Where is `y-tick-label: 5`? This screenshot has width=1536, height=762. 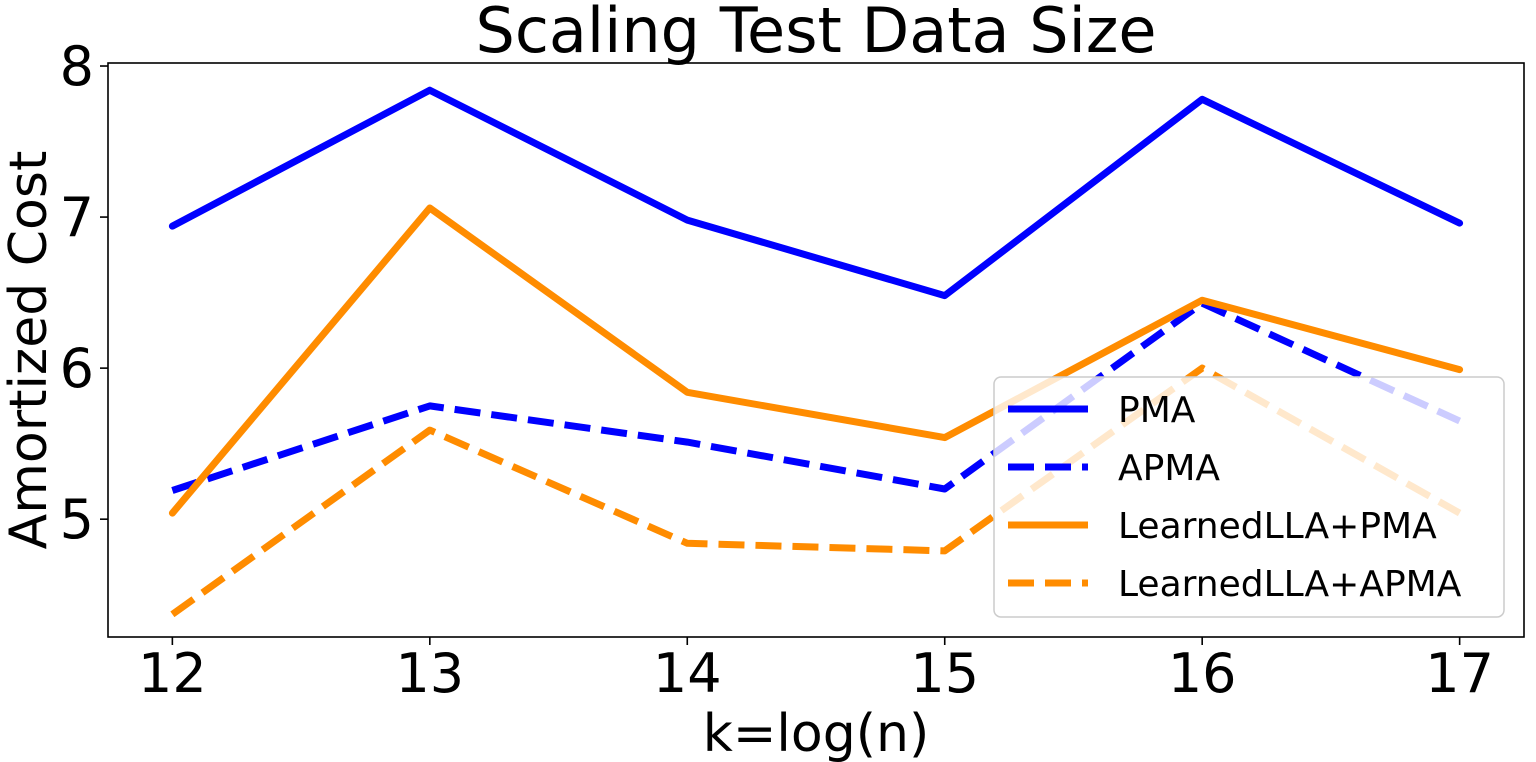
y-tick-label: 5 is located at coordinates (77, 519).